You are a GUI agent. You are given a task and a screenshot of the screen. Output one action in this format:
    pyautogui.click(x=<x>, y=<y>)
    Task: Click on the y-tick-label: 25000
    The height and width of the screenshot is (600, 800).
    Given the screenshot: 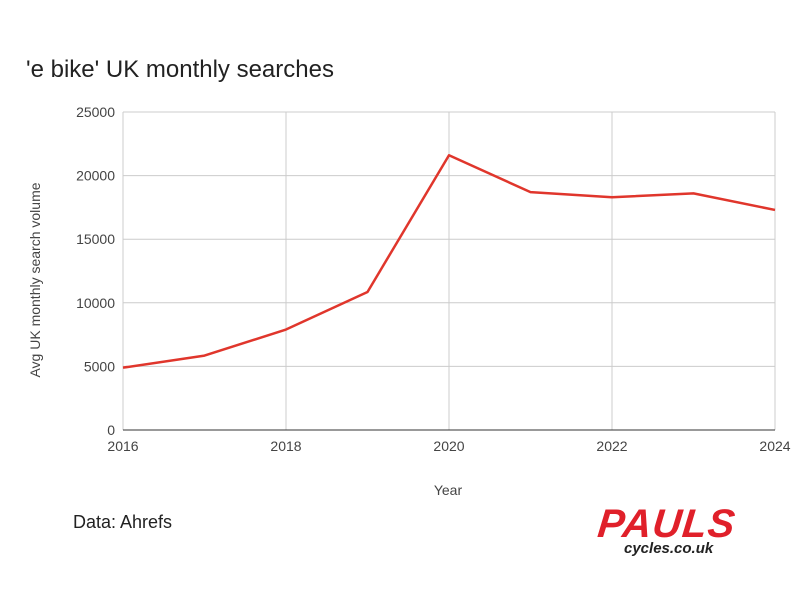 What is the action you would take?
    pyautogui.click(x=95, y=112)
    